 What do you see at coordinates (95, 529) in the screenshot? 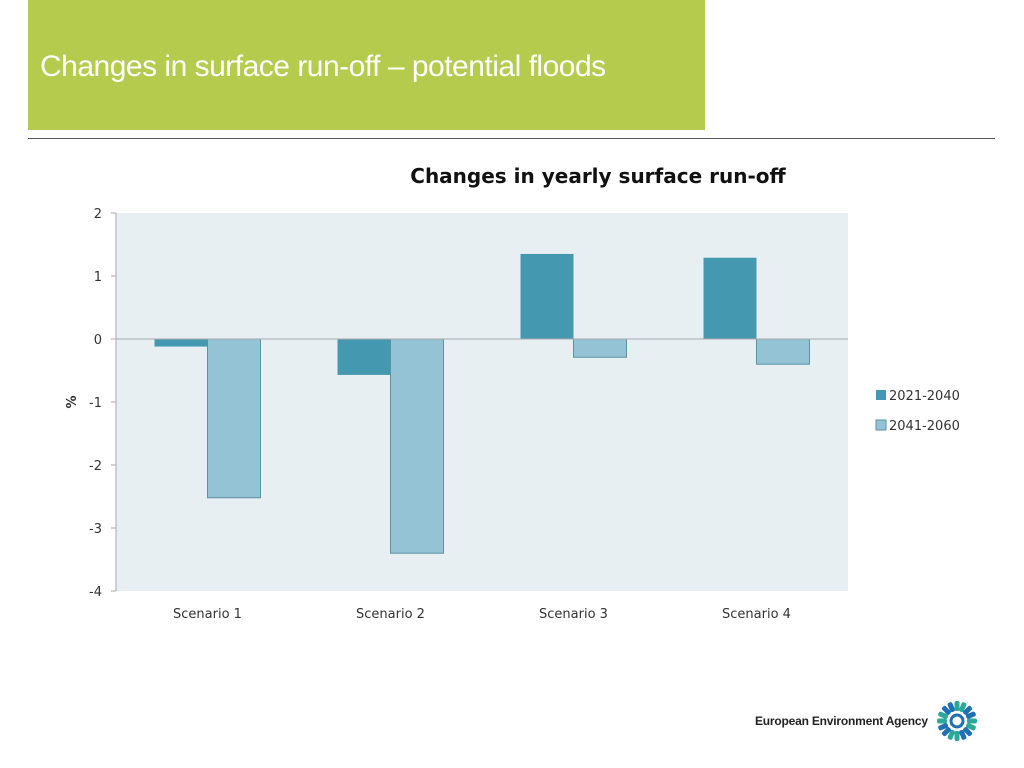
I see `y-tick-label: -3` at bounding box center [95, 529].